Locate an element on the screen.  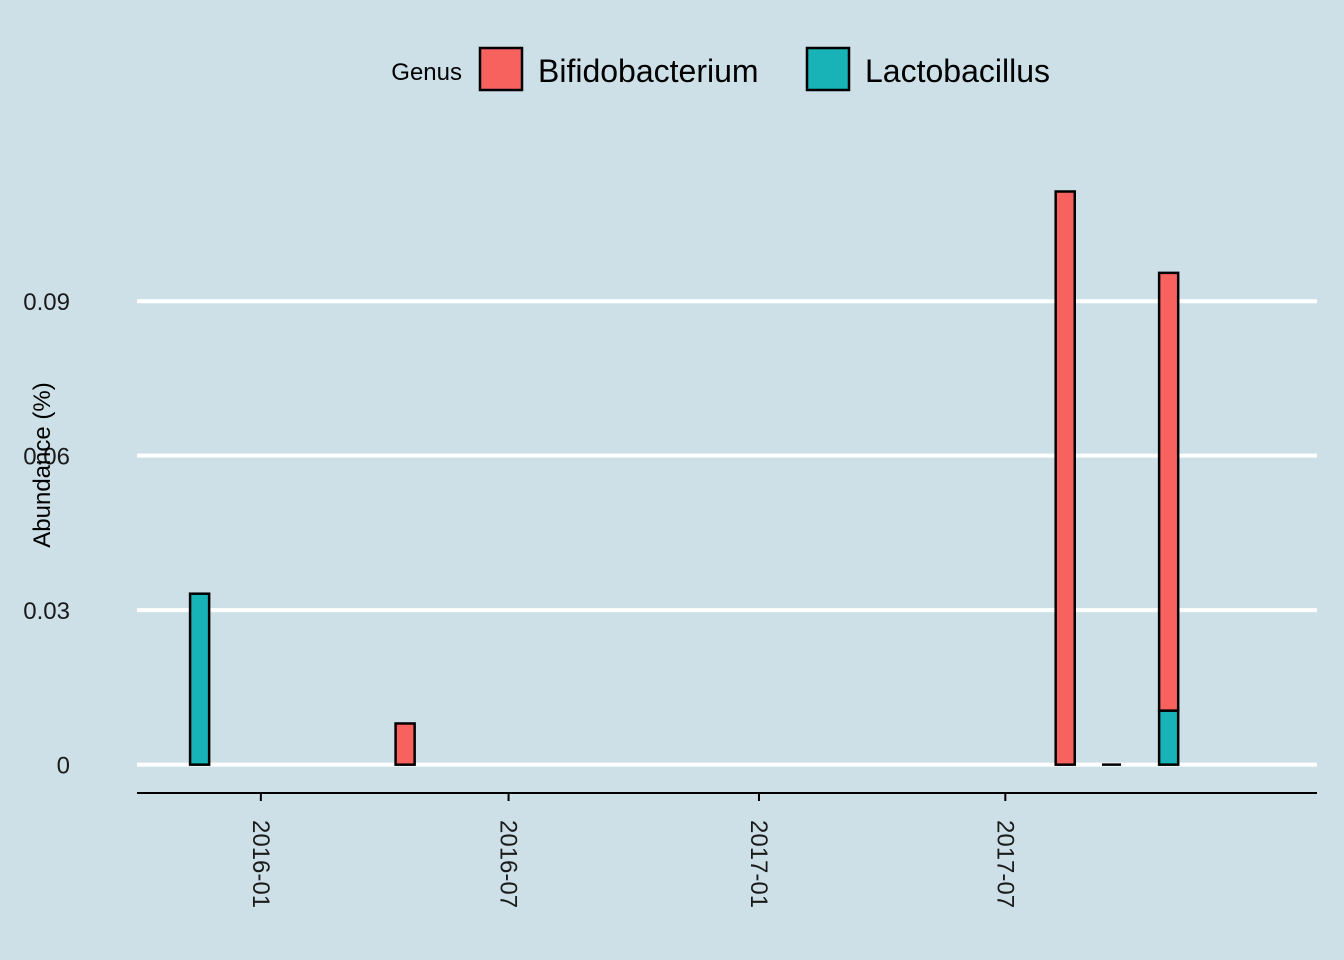
x-tick-label: 2016-07 is located at coordinates (508, 864).